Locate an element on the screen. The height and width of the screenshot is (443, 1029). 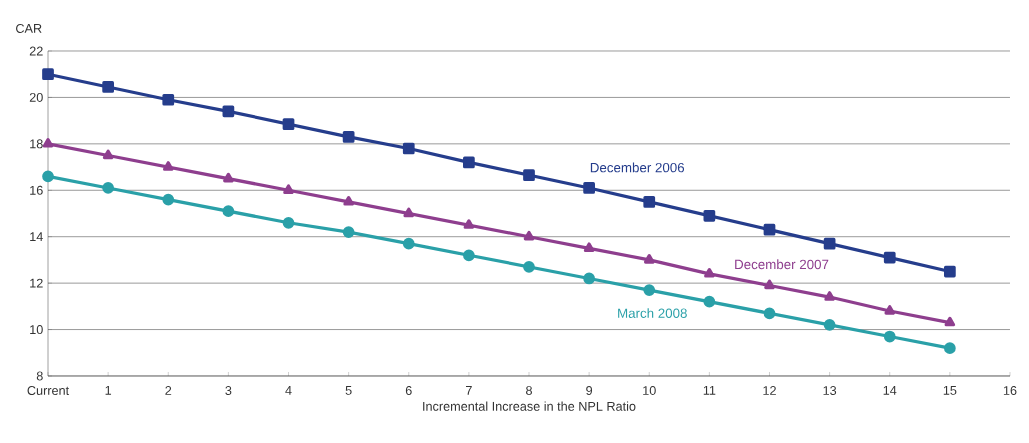
x-tick-label: 5 is located at coordinates (348, 390).